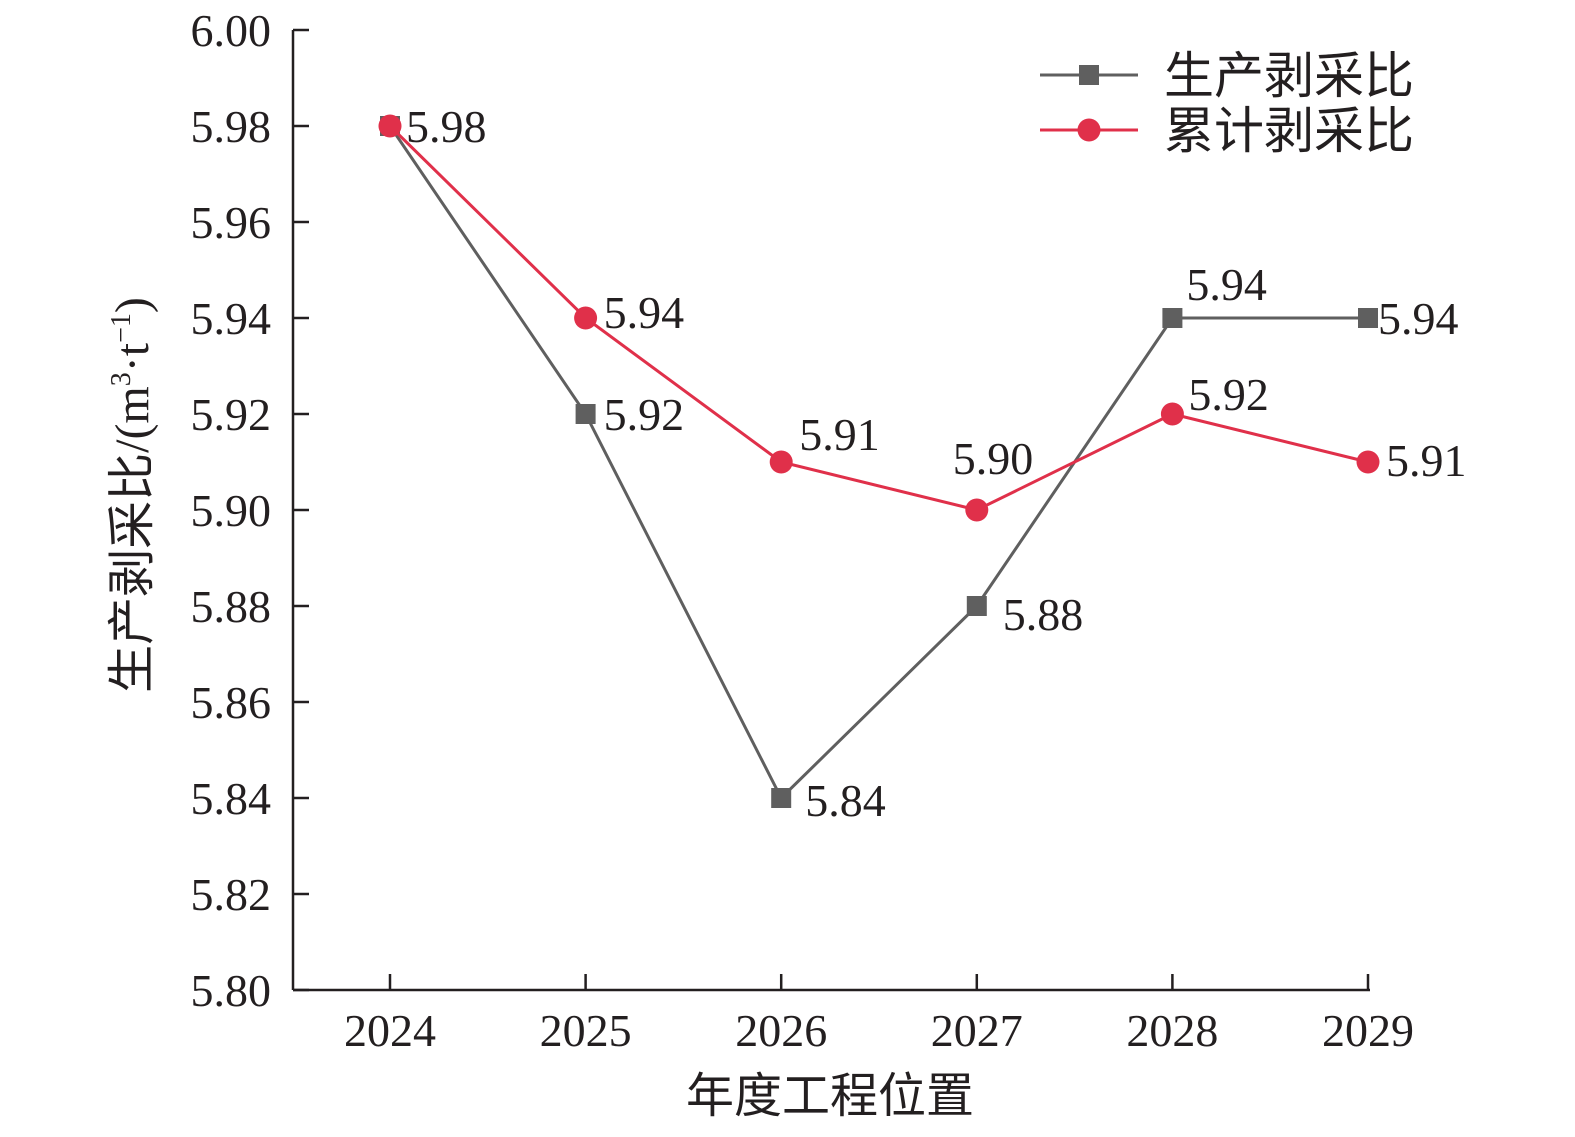 The width and height of the screenshot is (1575, 1137). I want to click on x-tick-label-5: 2029, so click(1368, 1030).